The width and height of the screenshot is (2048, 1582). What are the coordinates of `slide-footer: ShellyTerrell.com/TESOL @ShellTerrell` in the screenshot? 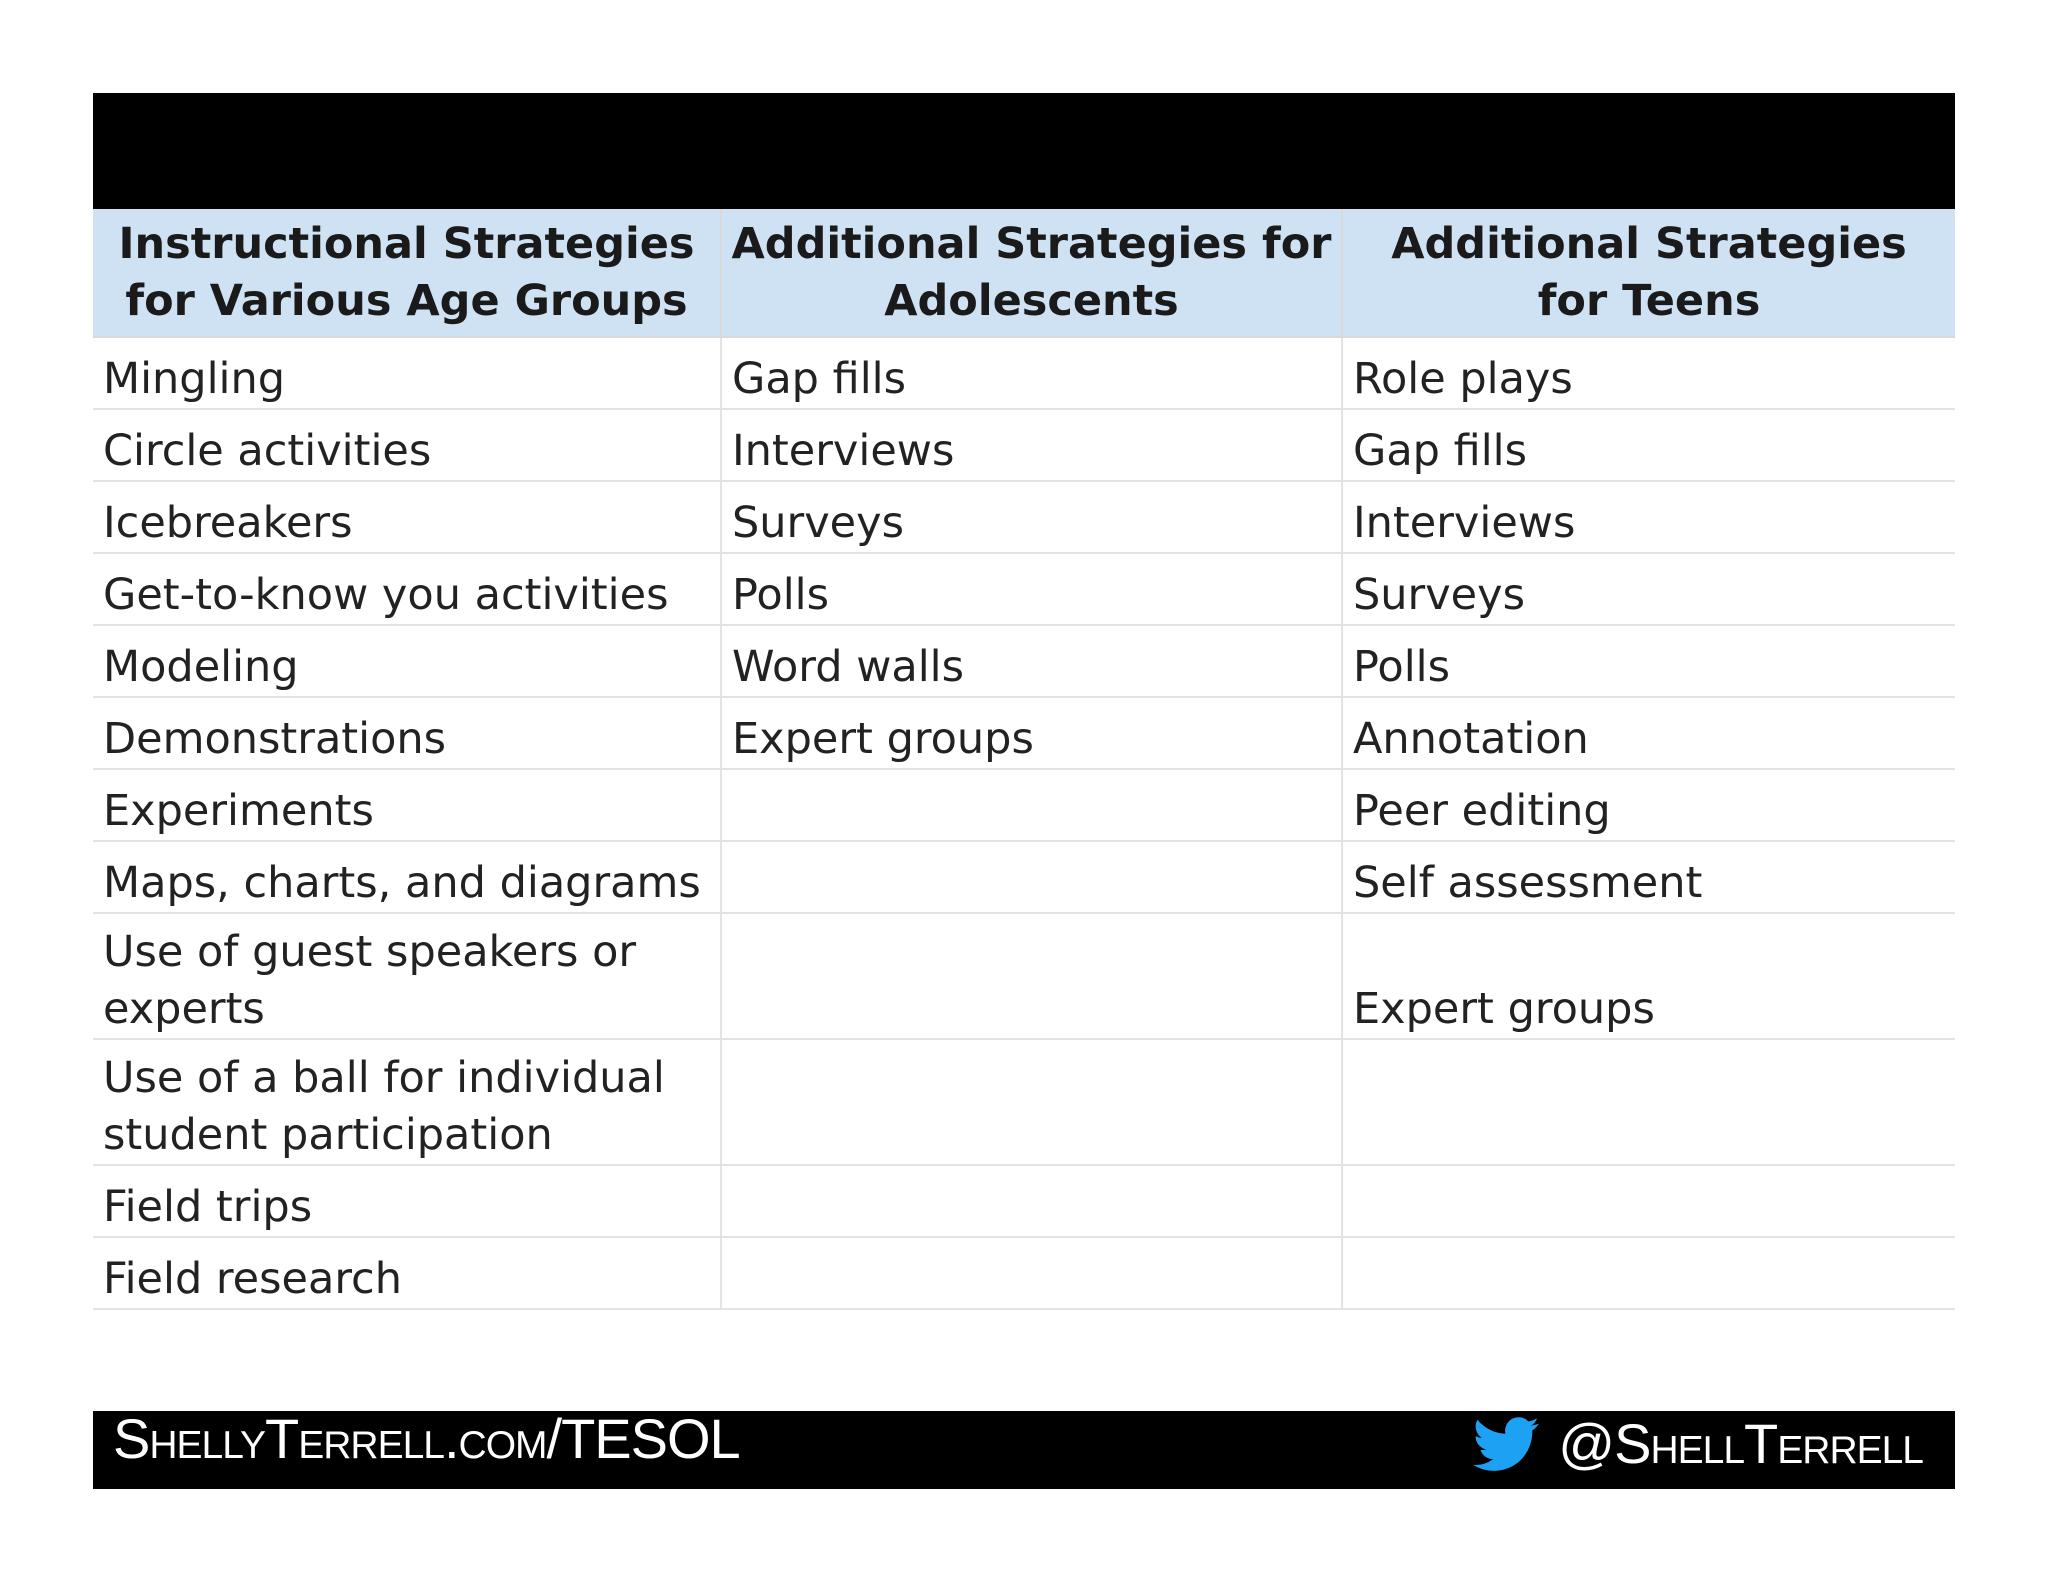 It's located at (1024, 1450).